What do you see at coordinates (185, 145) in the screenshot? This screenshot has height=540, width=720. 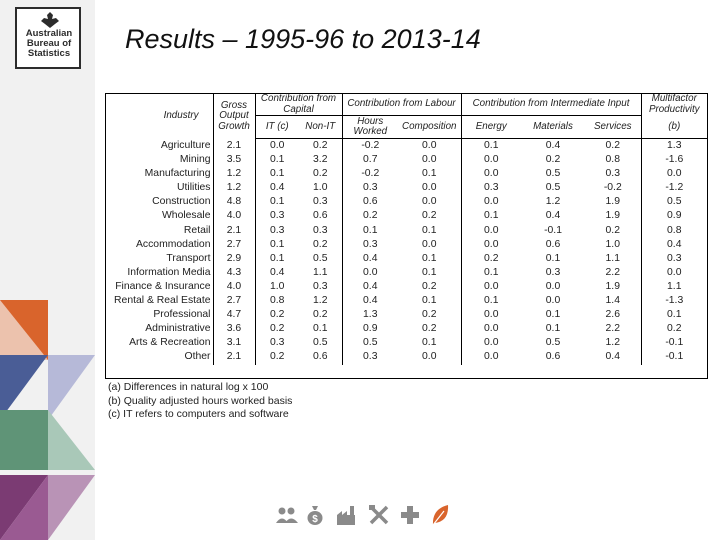 I see `industry-name: Agriculture` at bounding box center [185, 145].